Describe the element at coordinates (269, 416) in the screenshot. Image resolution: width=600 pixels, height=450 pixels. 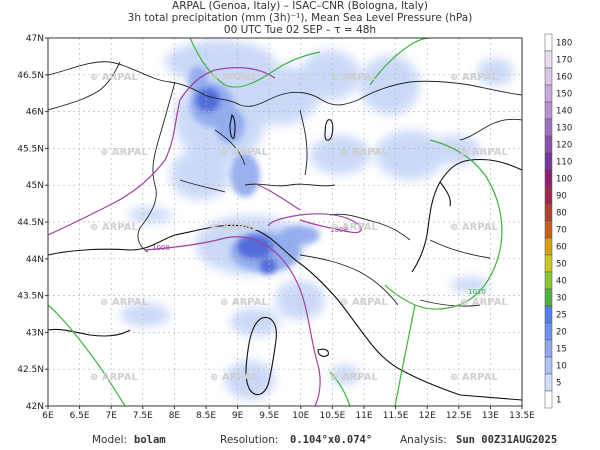
I see `lon-tick-label: 9.5E` at that location.